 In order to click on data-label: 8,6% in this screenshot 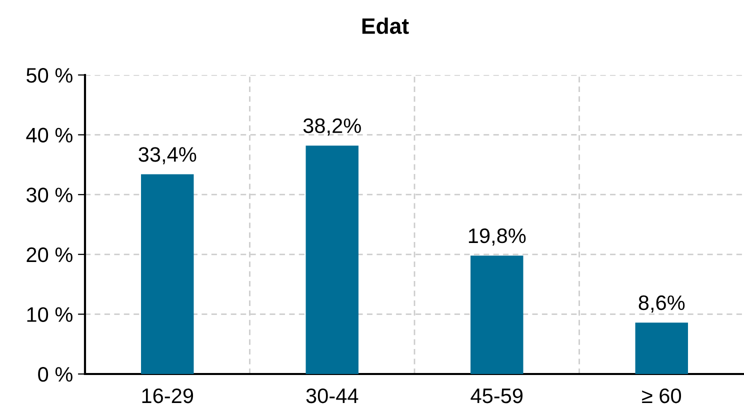, I will do `click(661, 304)`.